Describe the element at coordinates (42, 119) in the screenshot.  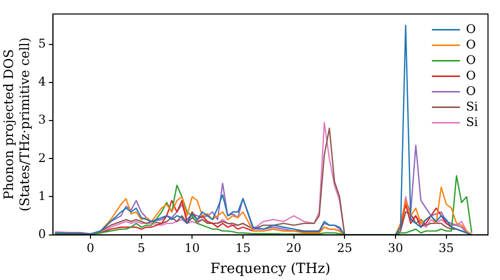
I see `y-tick-label: 3` at that location.